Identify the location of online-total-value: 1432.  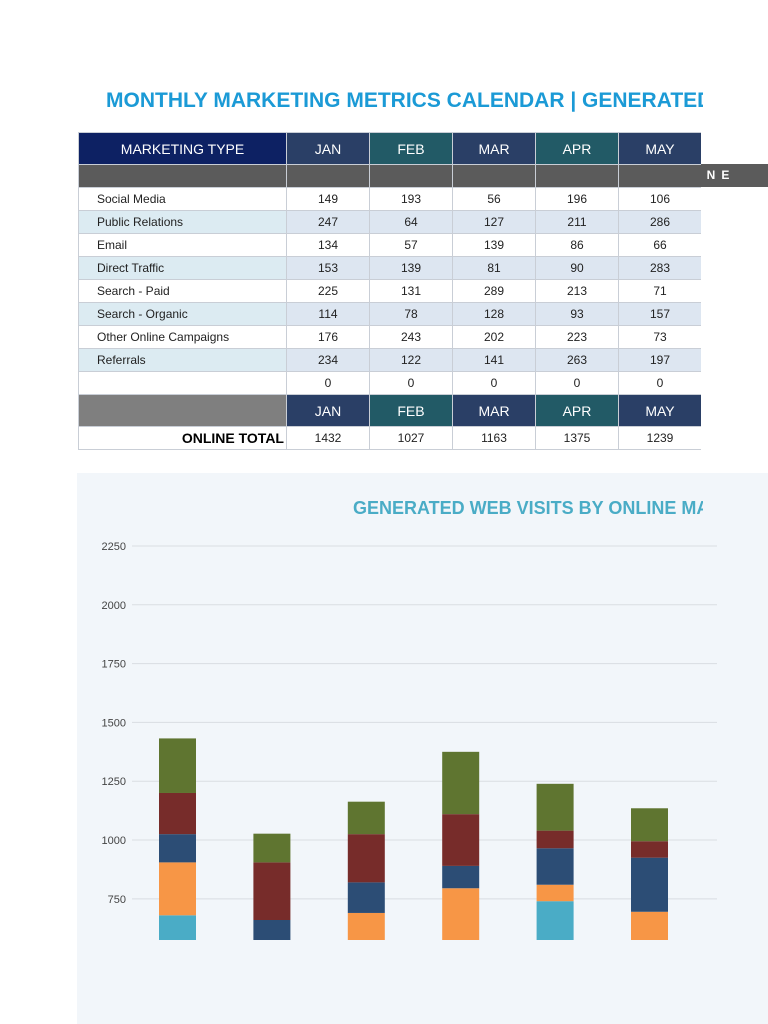
(328, 438).